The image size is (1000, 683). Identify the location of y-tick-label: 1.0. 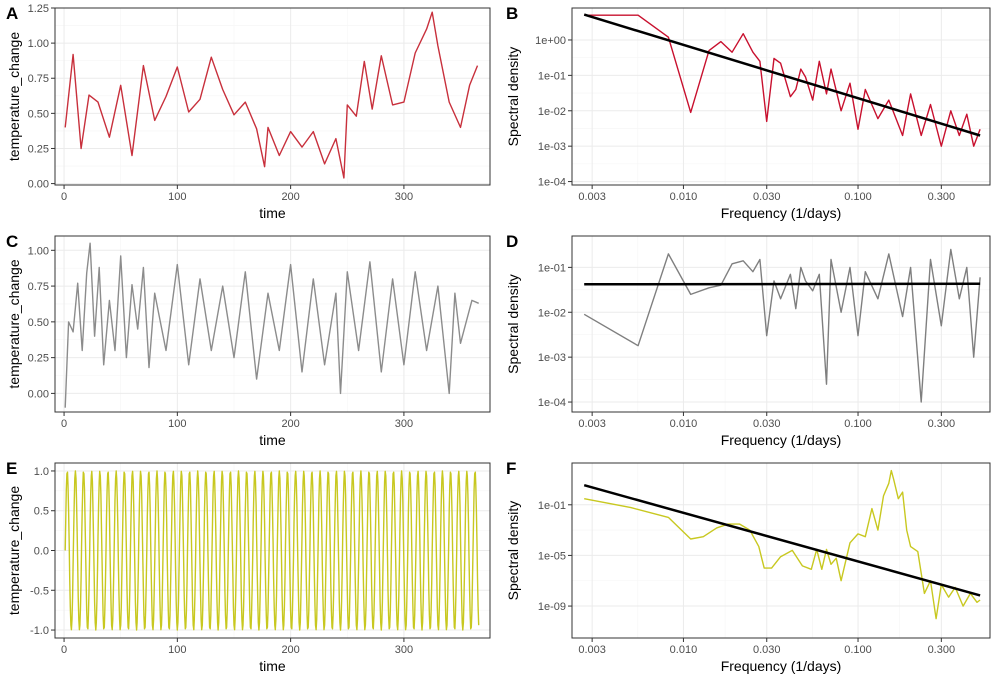
(41, 472).